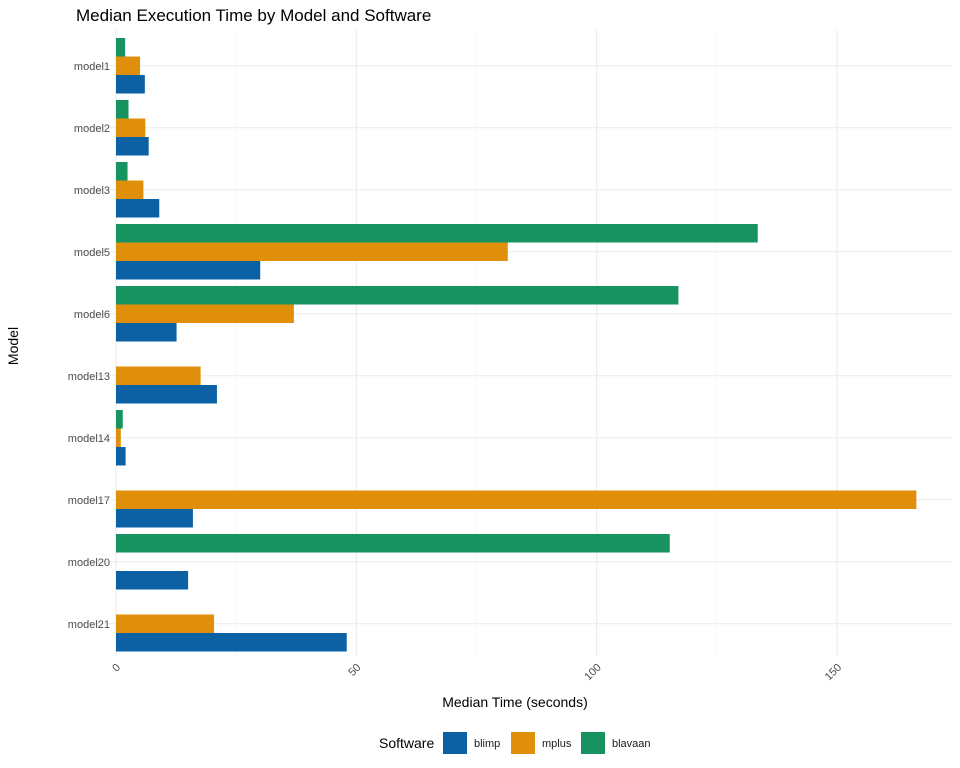 This screenshot has width=960, height=768. What do you see at coordinates (557, 744) in the screenshot?
I see `legend-label-mplus: mplus` at bounding box center [557, 744].